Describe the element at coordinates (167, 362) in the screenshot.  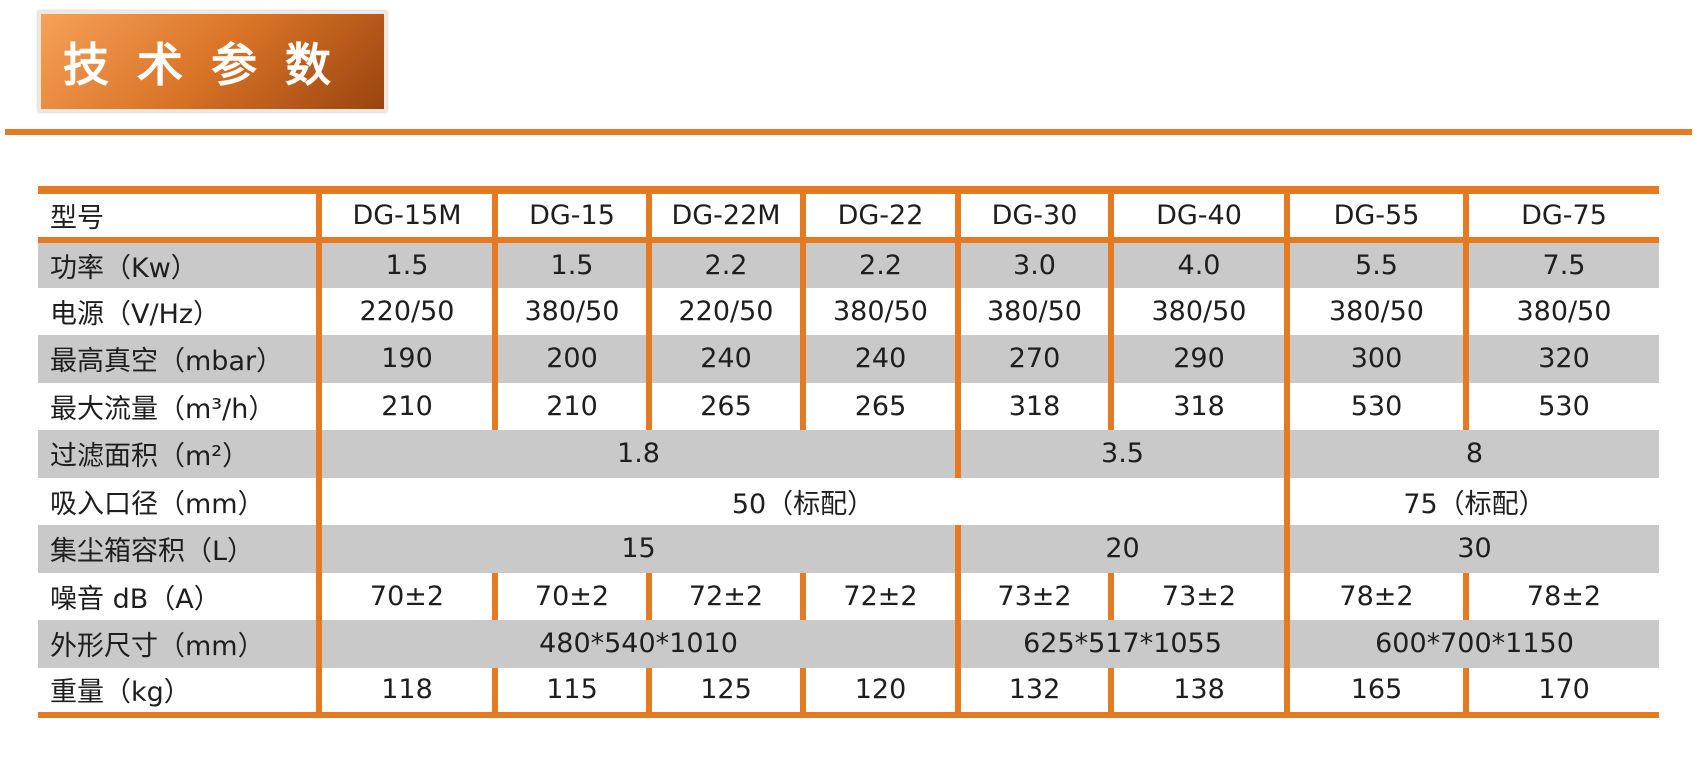
I see `row-label: 最高真空（mbar）` at that location.